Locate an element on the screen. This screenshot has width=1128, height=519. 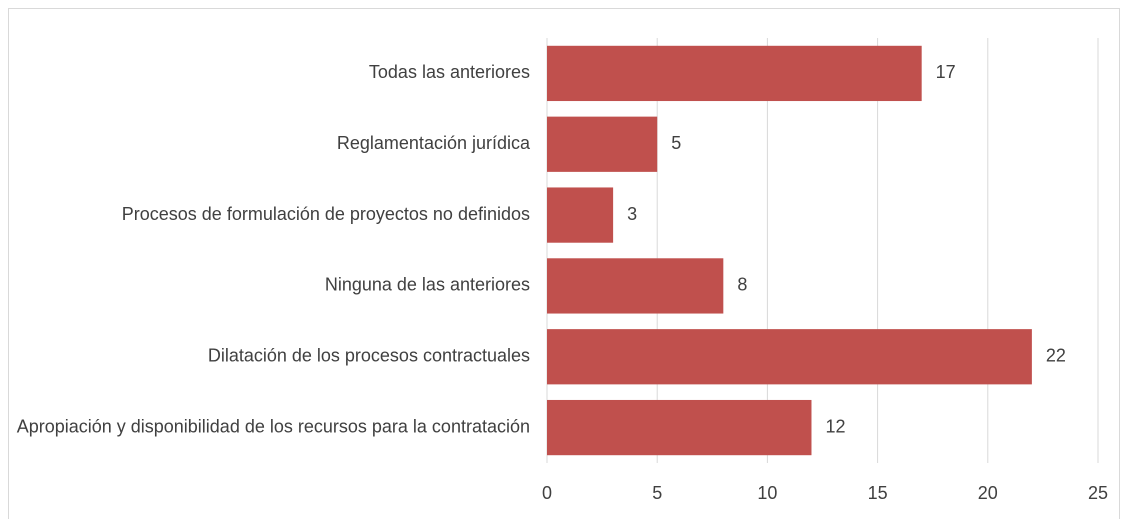
y-tick-label: Dilatación de los procesos contractuales is located at coordinates (369, 356).